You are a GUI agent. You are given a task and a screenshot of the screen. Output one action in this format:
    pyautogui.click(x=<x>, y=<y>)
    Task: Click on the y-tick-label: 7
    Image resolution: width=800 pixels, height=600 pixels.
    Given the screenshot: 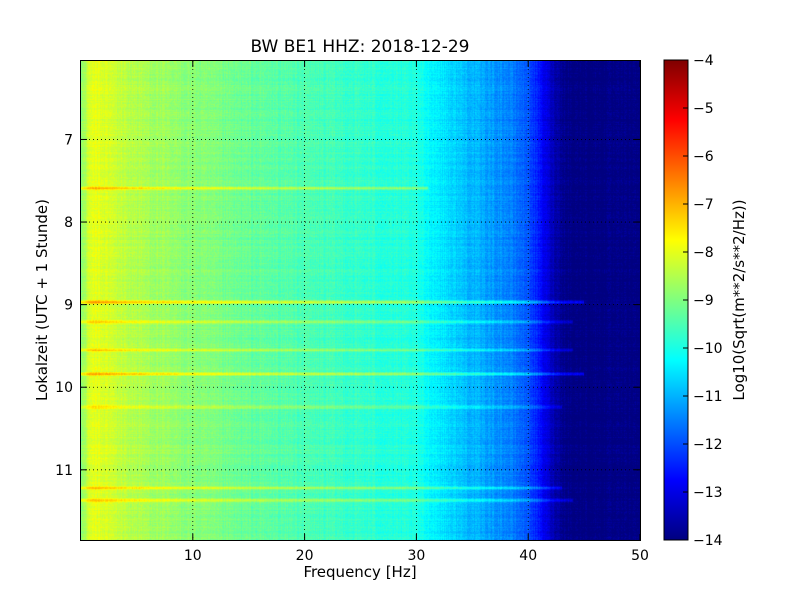 What is the action you would take?
    pyautogui.click(x=68, y=140)
    